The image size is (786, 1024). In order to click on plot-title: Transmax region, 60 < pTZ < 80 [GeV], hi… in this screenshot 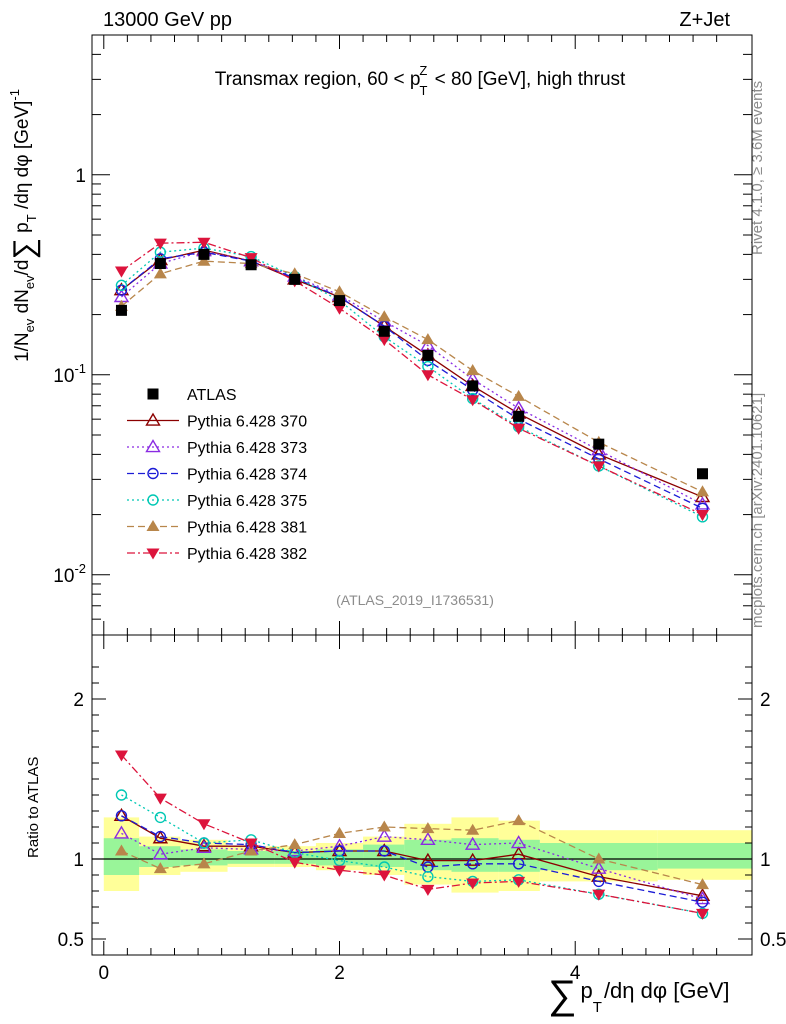, I will do `click(420, 80)`.